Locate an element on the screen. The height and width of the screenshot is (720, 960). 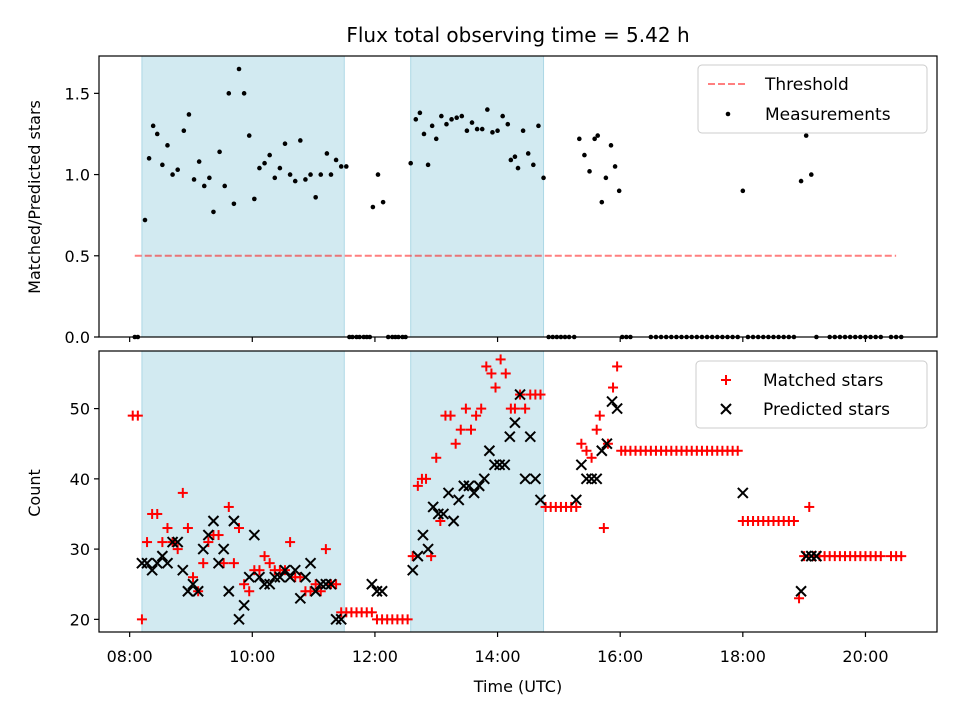
bottom-x-ticks: 08:00 10:00 12:00 14:00 16:00 18:00 20:00 is located at coordinates (498, 649).